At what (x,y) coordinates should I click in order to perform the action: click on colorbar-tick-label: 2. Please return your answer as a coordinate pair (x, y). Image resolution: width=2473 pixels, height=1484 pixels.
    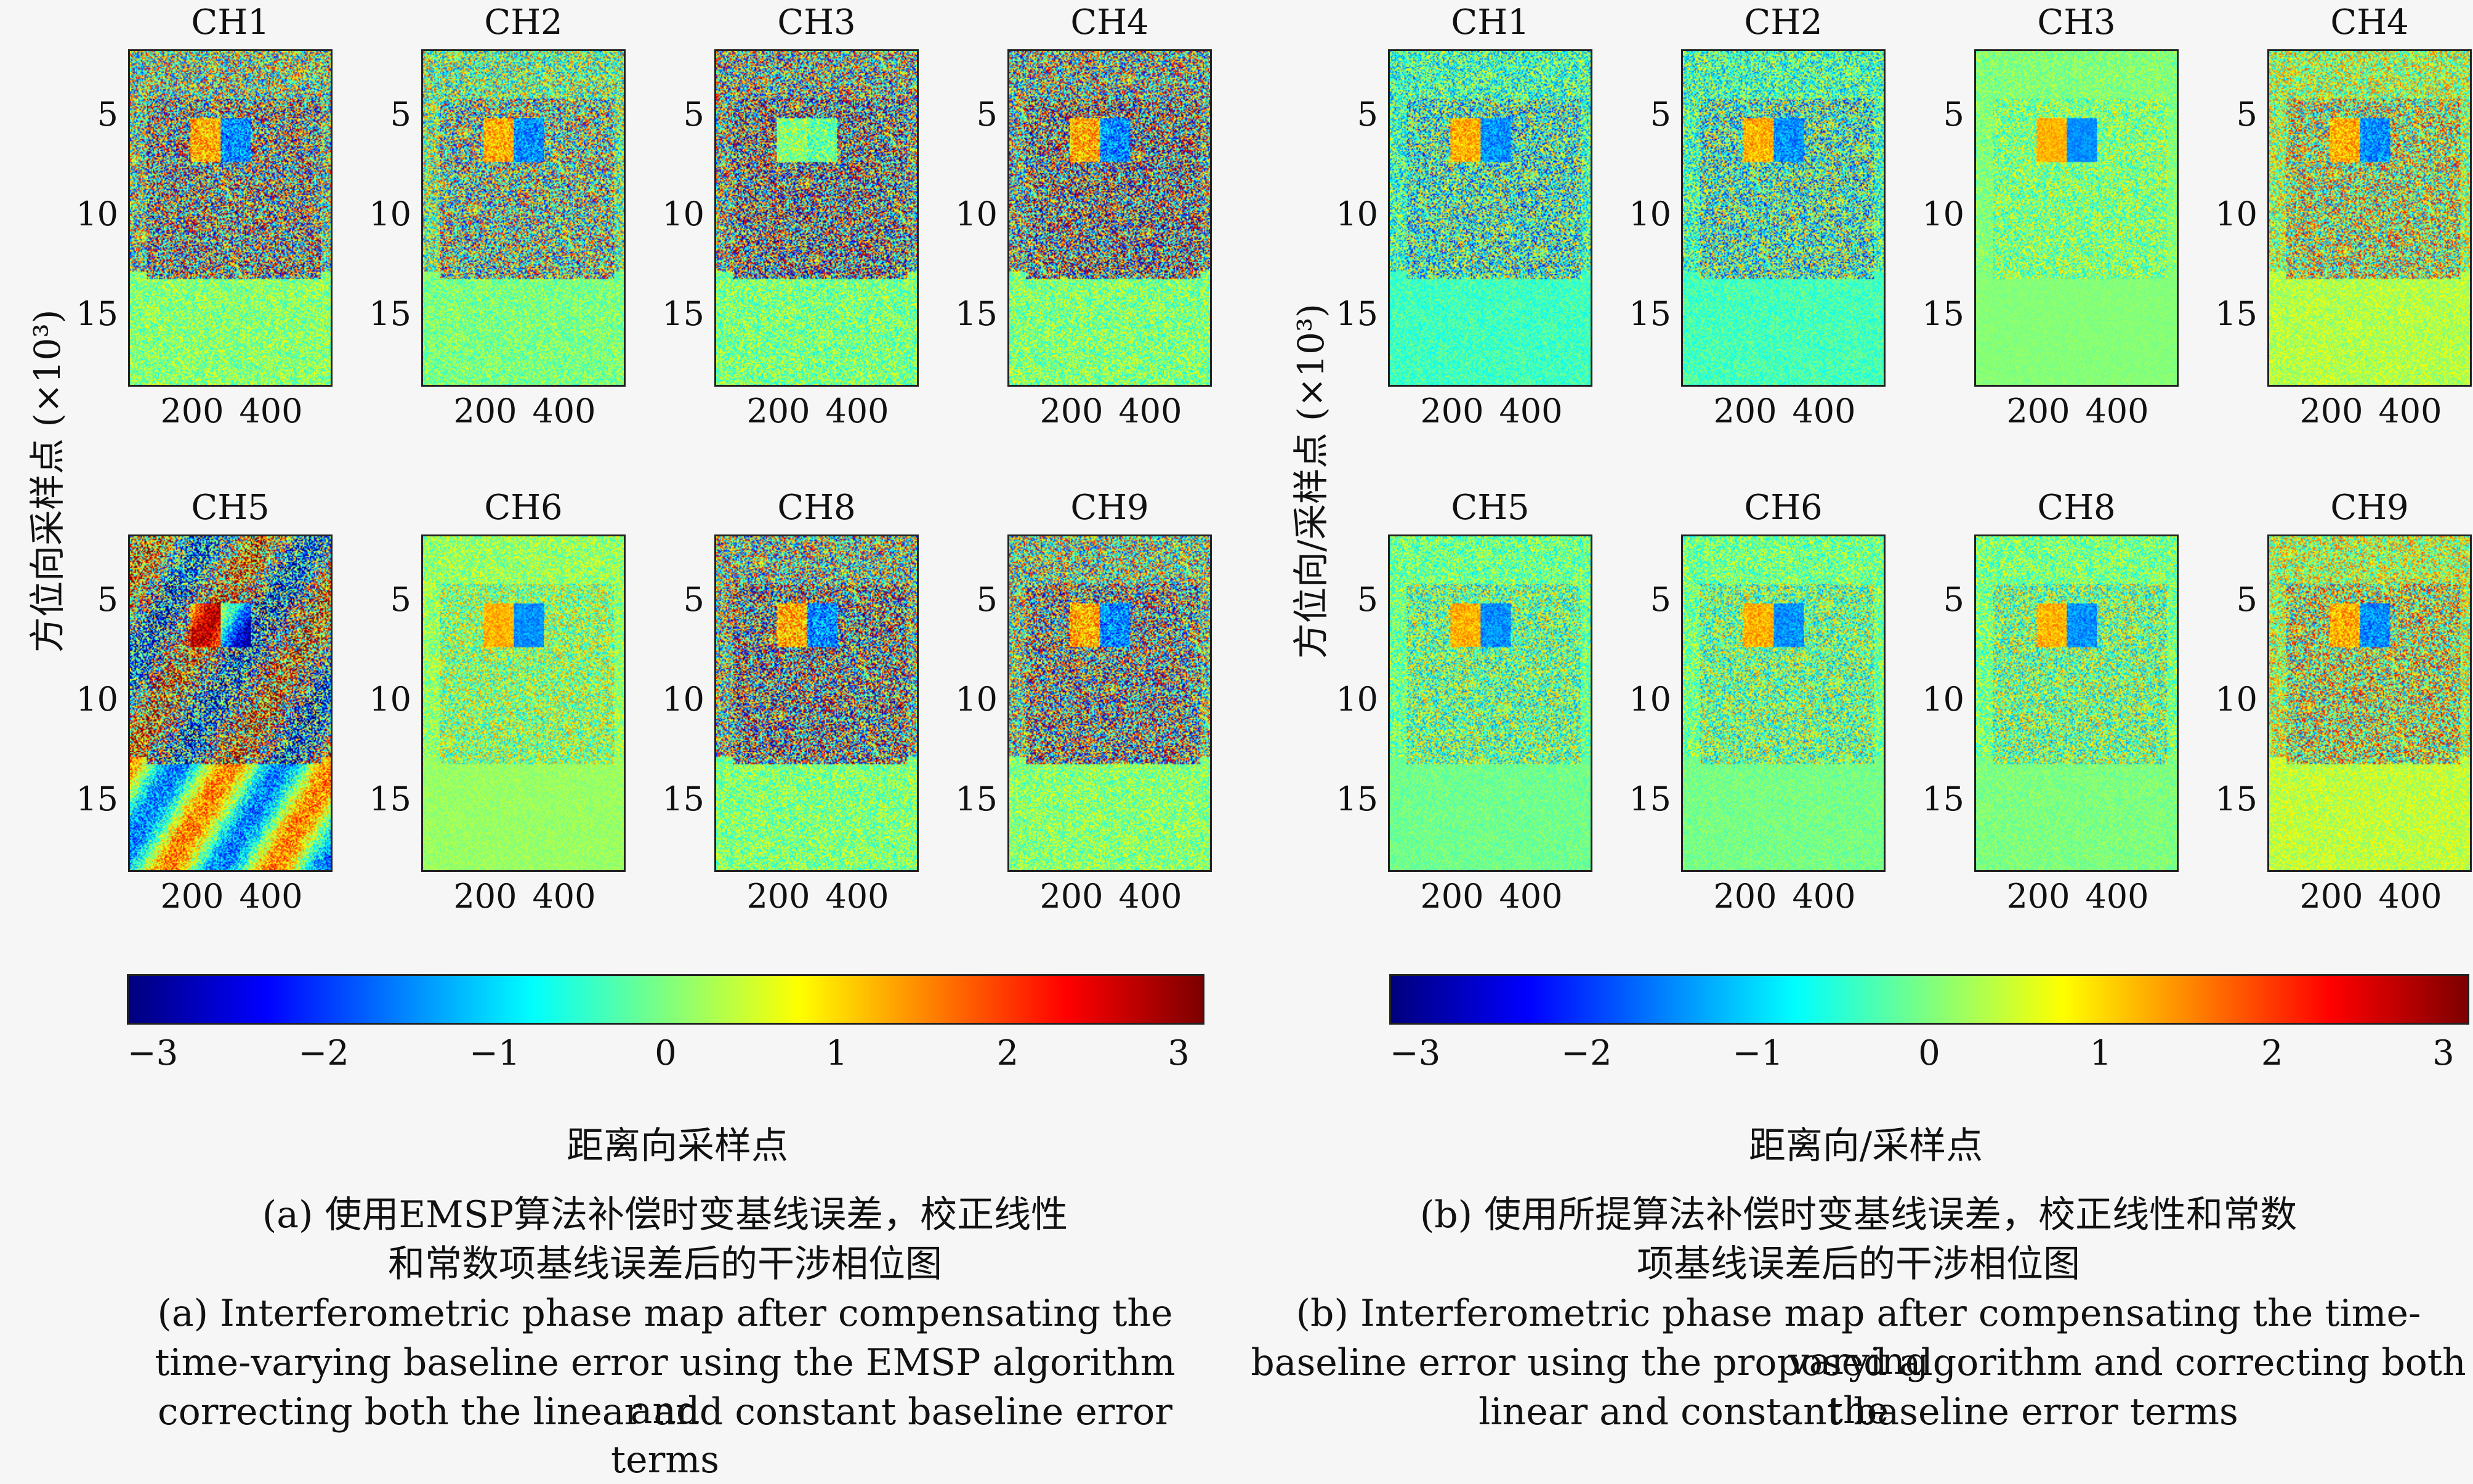
    Looking at the image, I should click on (2272, 1053).